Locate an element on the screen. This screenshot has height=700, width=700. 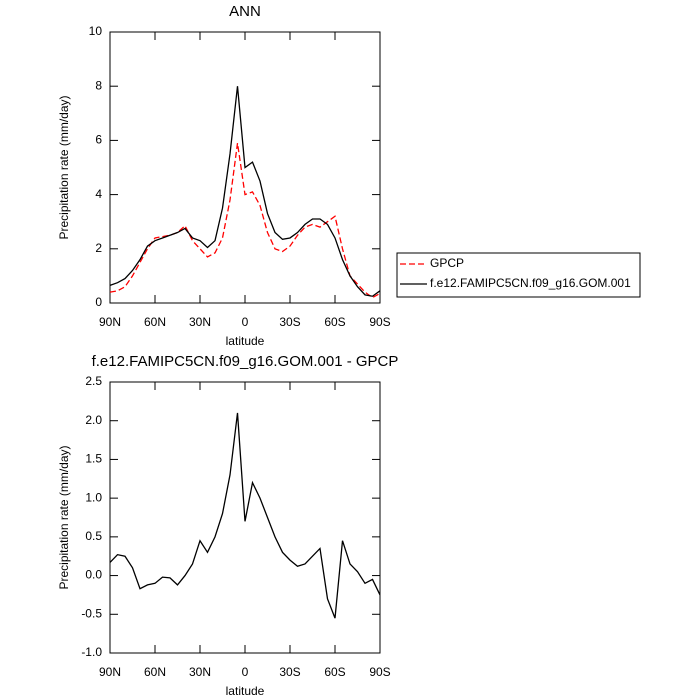
legend-label: GPCP is located at coordinates (447, 263).